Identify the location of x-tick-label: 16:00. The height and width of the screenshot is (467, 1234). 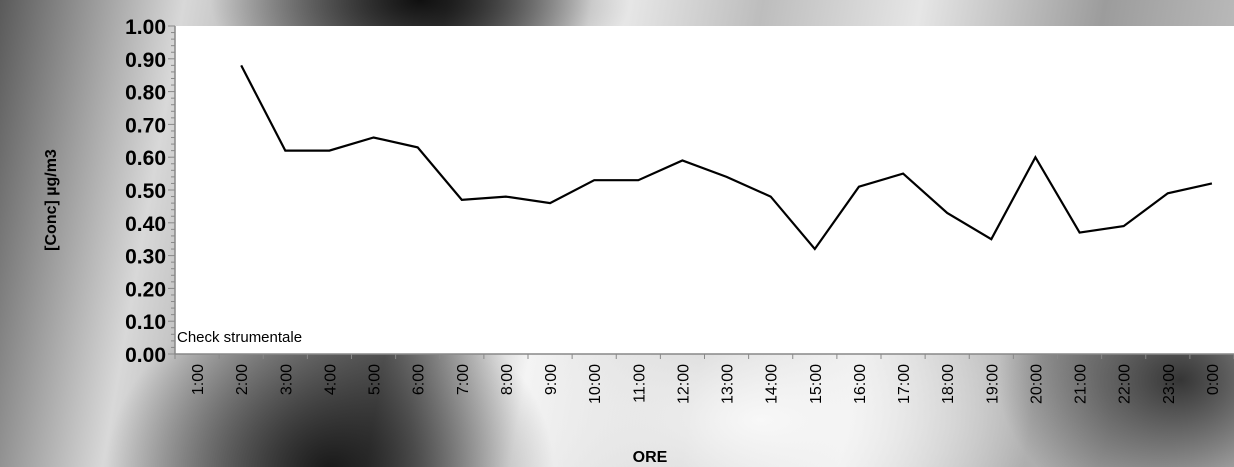
(860, 384).